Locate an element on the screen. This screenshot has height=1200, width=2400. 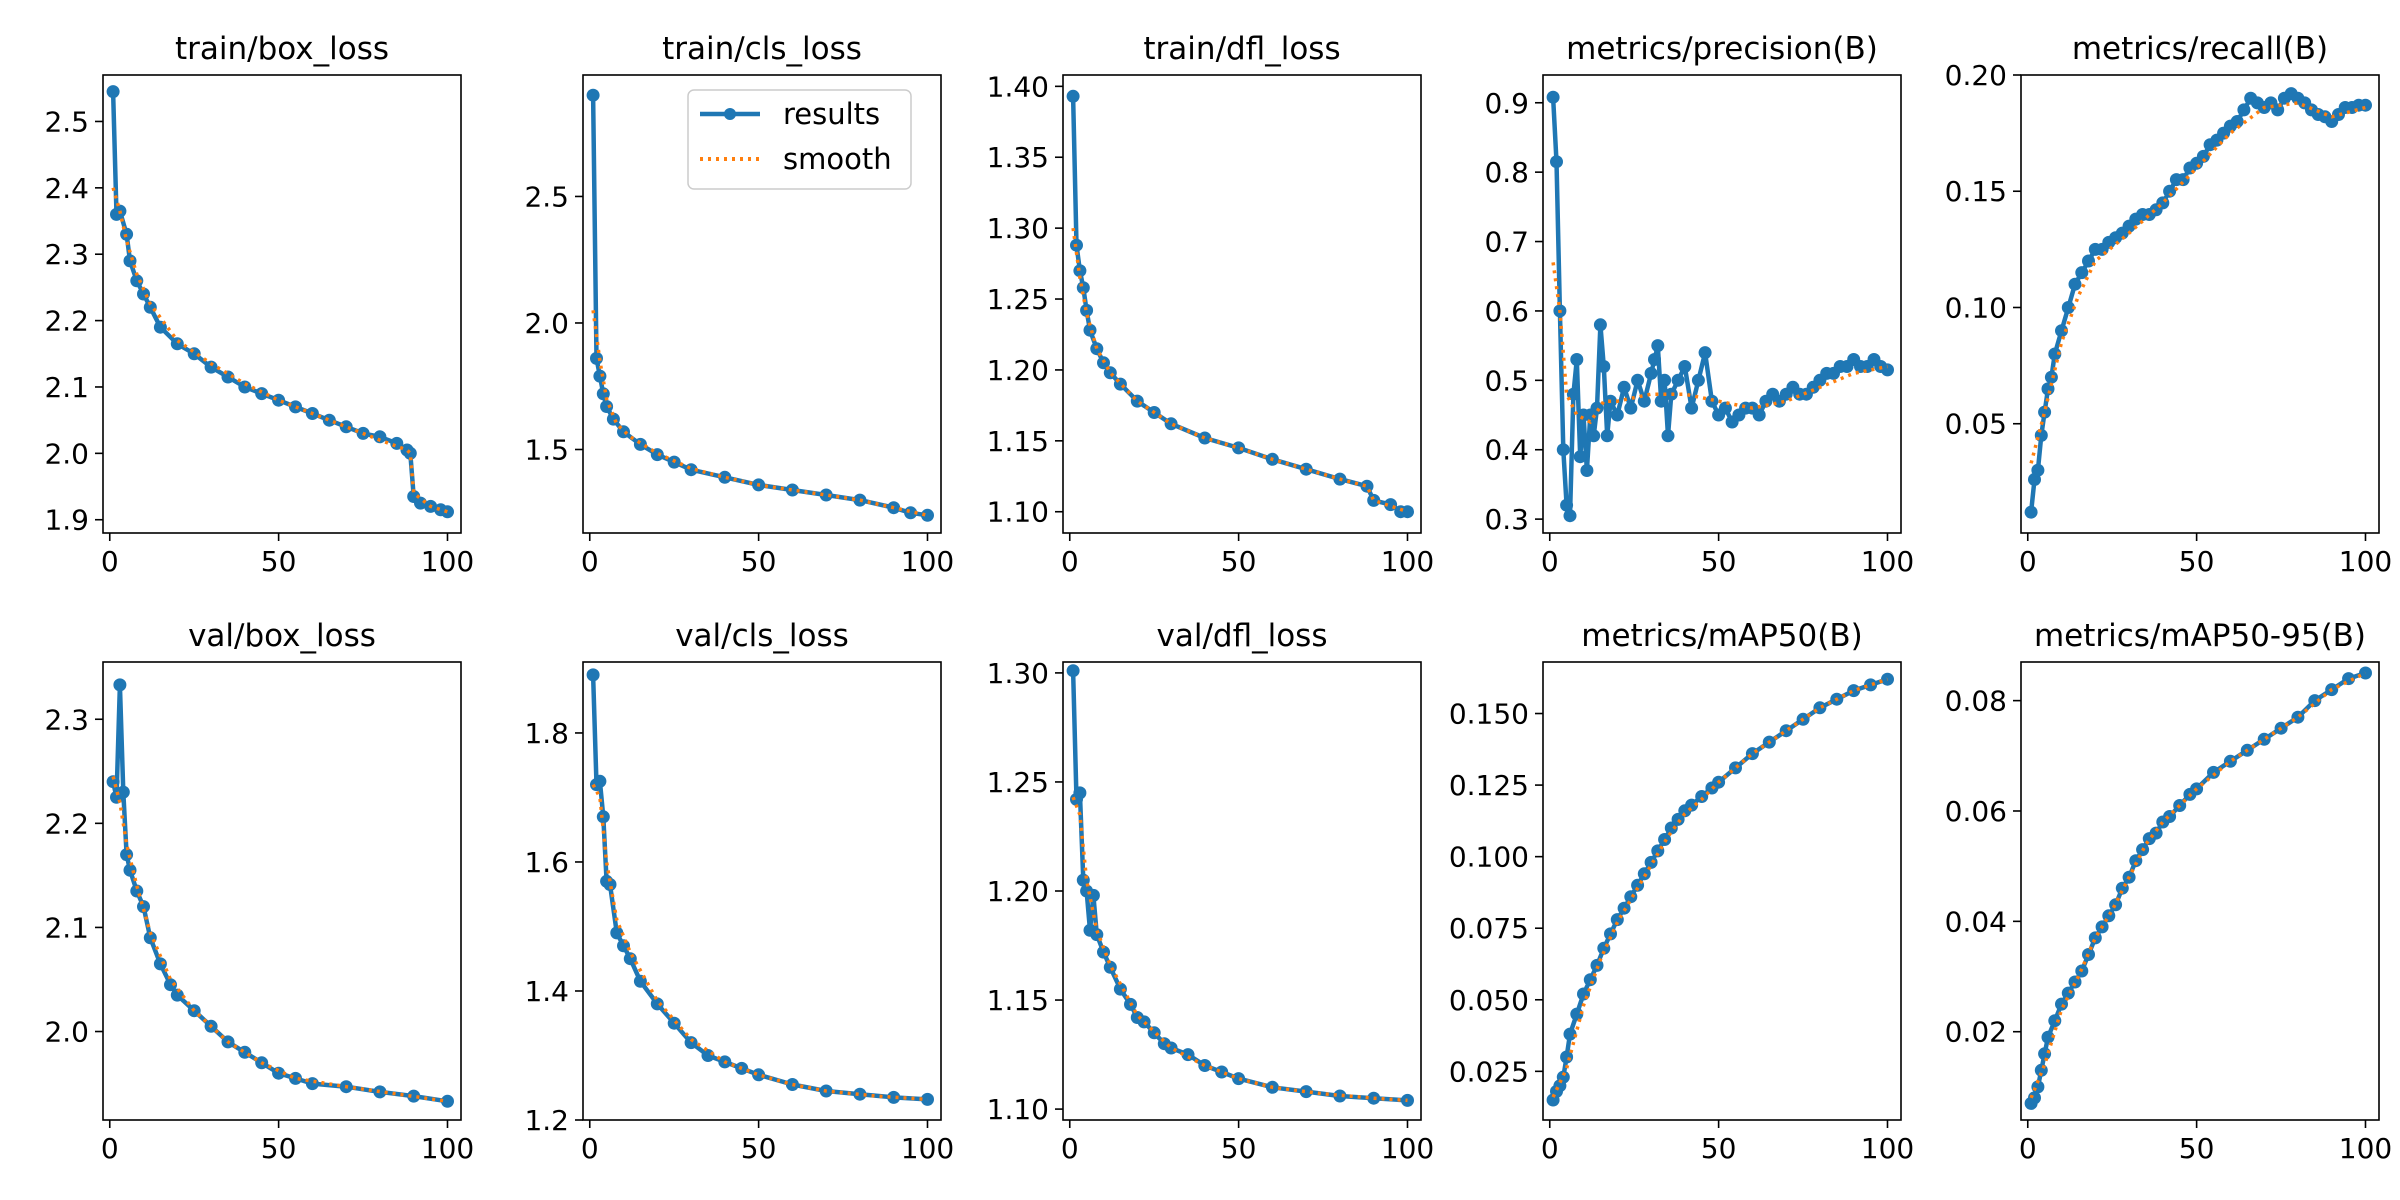
y-tick-label: 1.8 is located at coordinates (546, 733).